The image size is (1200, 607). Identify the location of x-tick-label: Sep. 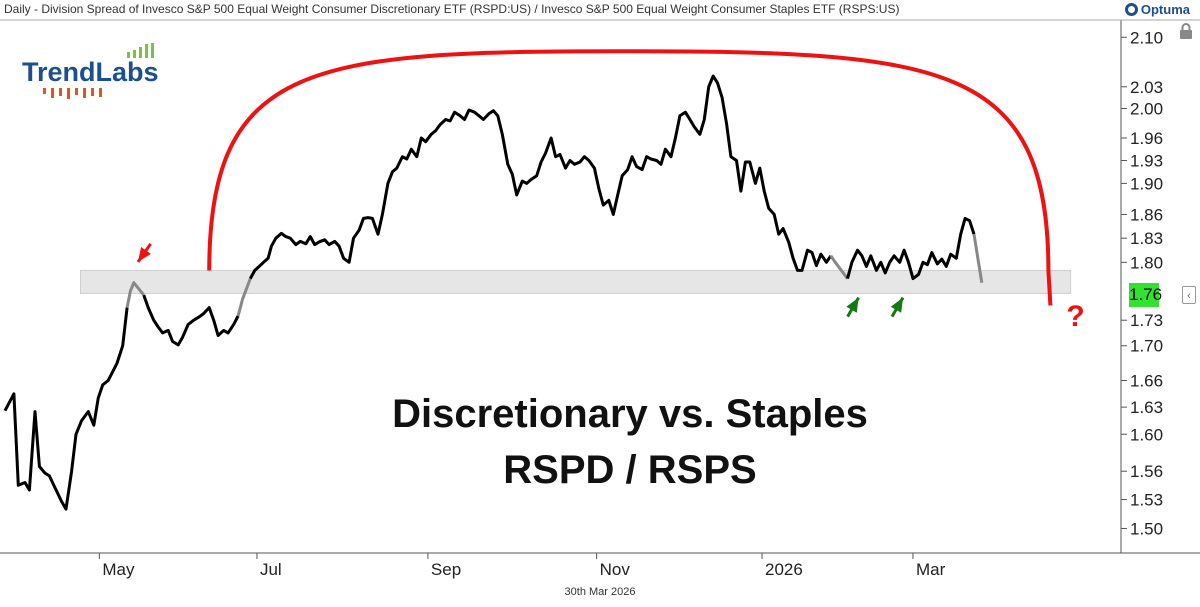
(446, 569).